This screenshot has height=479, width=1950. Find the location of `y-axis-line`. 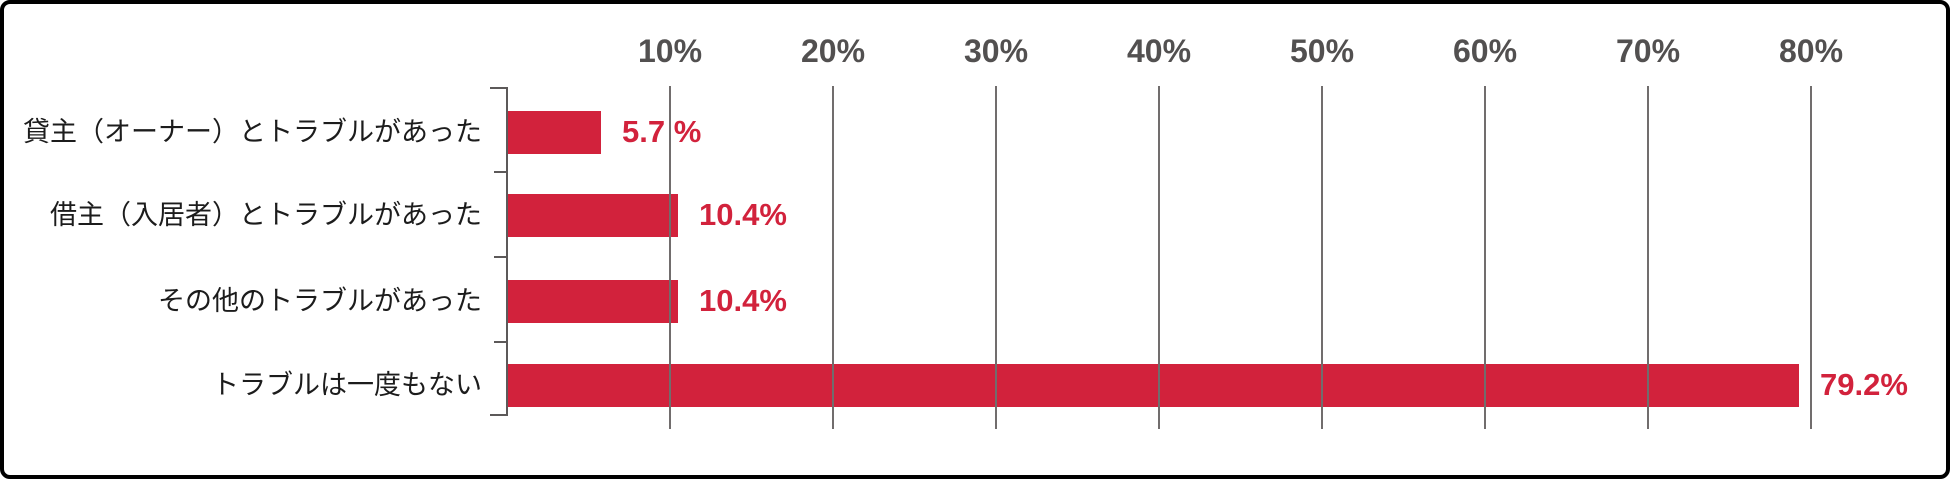

y-axis-line is located at coordinates (507, 251).